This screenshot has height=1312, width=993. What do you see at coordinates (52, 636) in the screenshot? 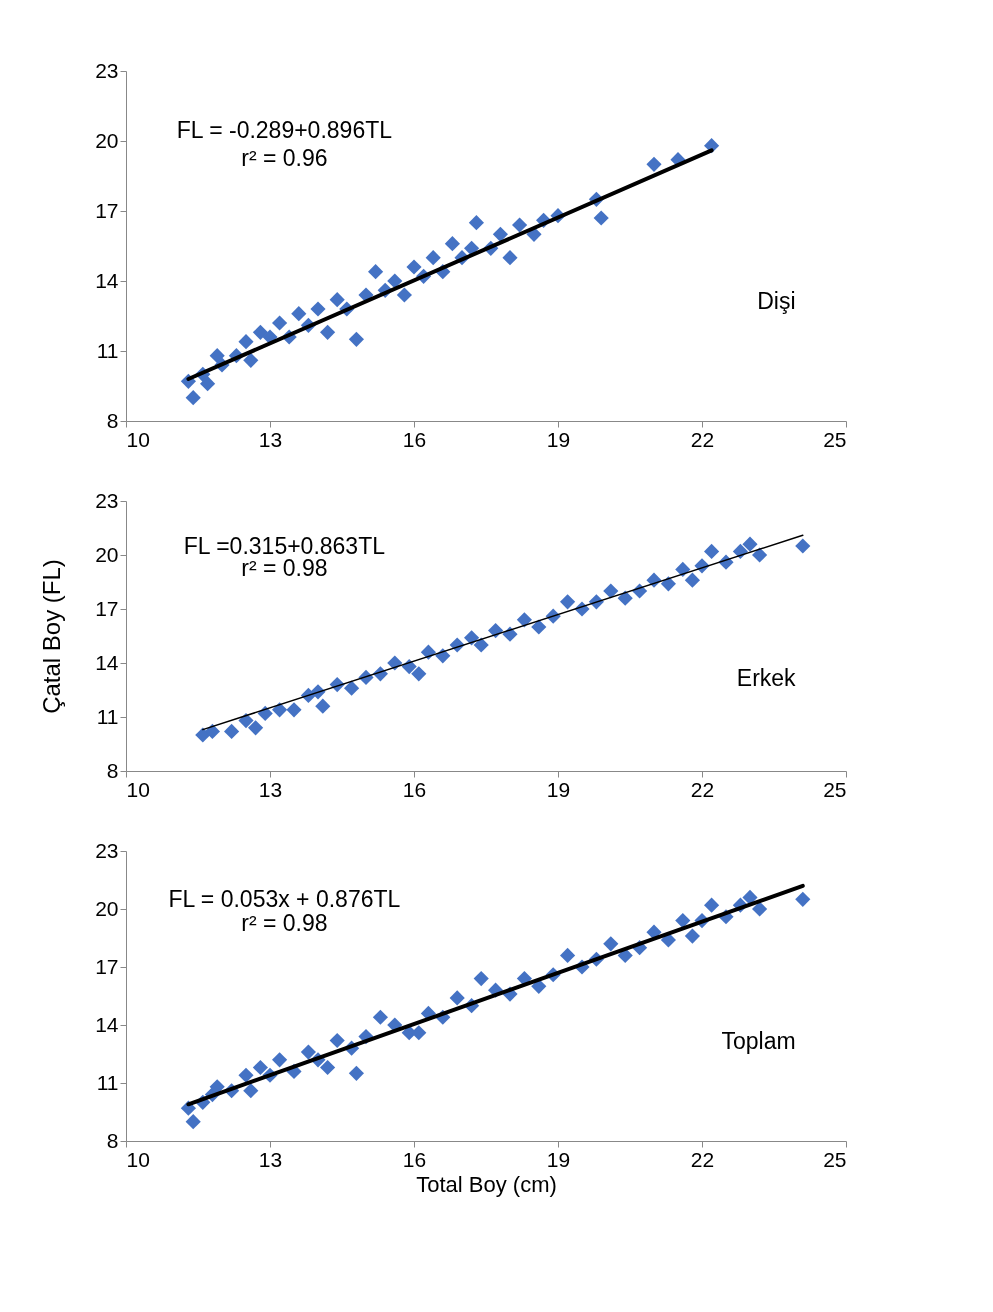
I see `y-axis-title: Çatal Boy (FL)` at bounding box center [52, 636].